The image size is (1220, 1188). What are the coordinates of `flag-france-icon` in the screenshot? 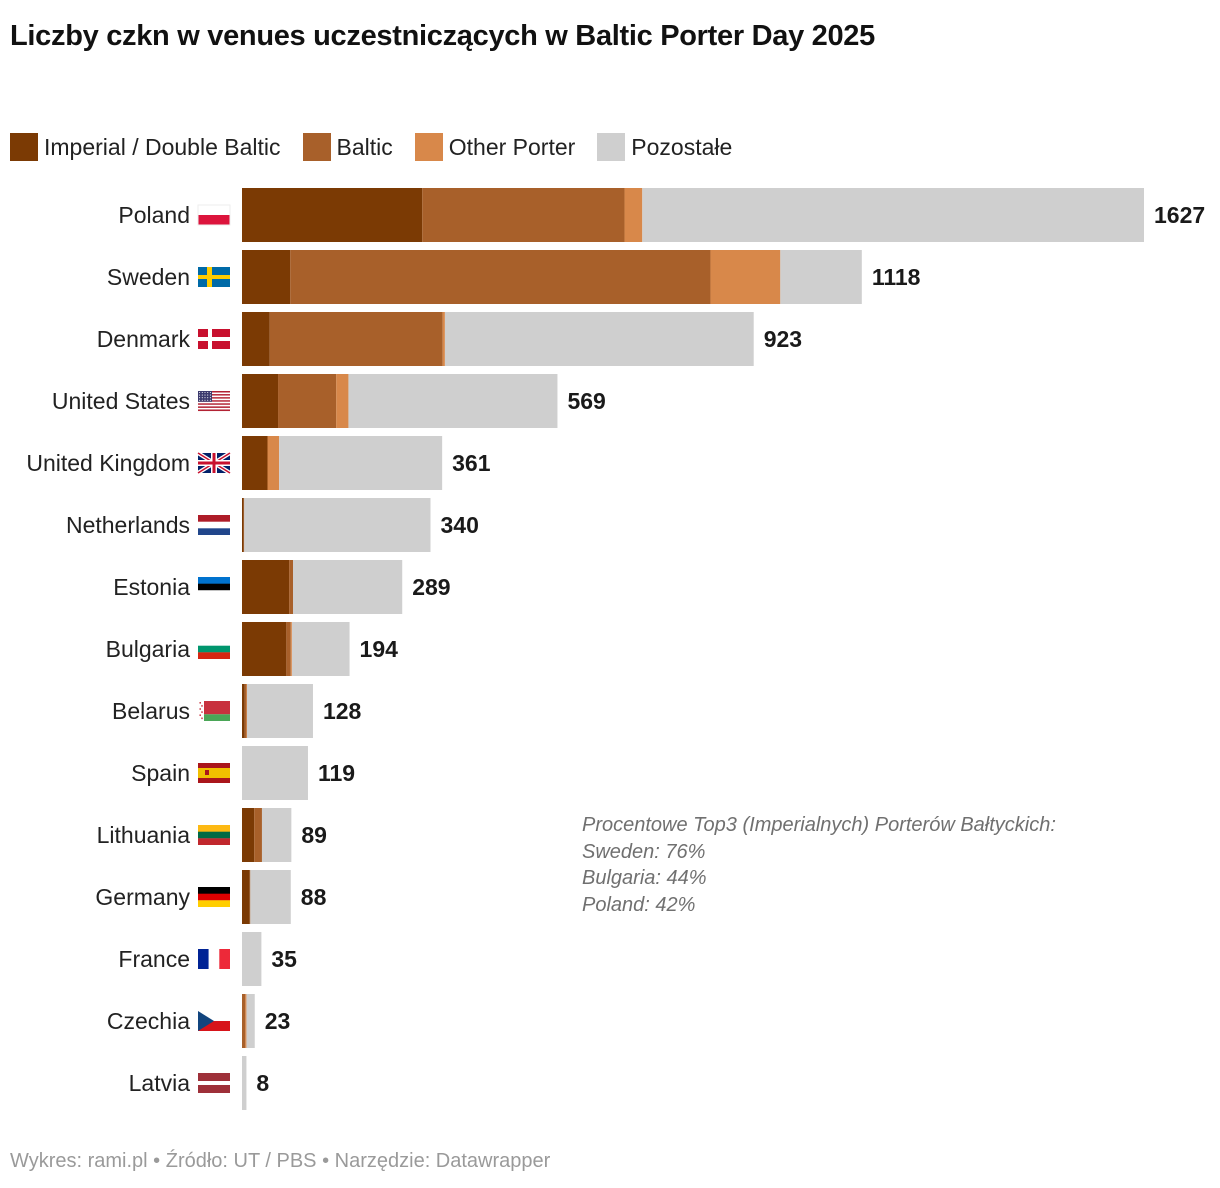 It's located at (214, 959).